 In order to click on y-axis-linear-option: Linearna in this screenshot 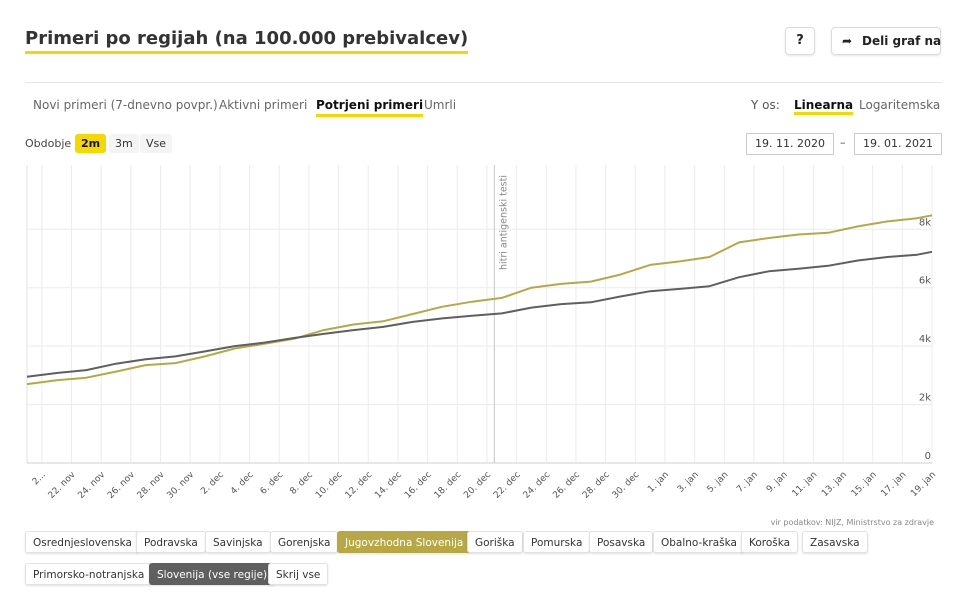, I will do `click(824, 105)`.